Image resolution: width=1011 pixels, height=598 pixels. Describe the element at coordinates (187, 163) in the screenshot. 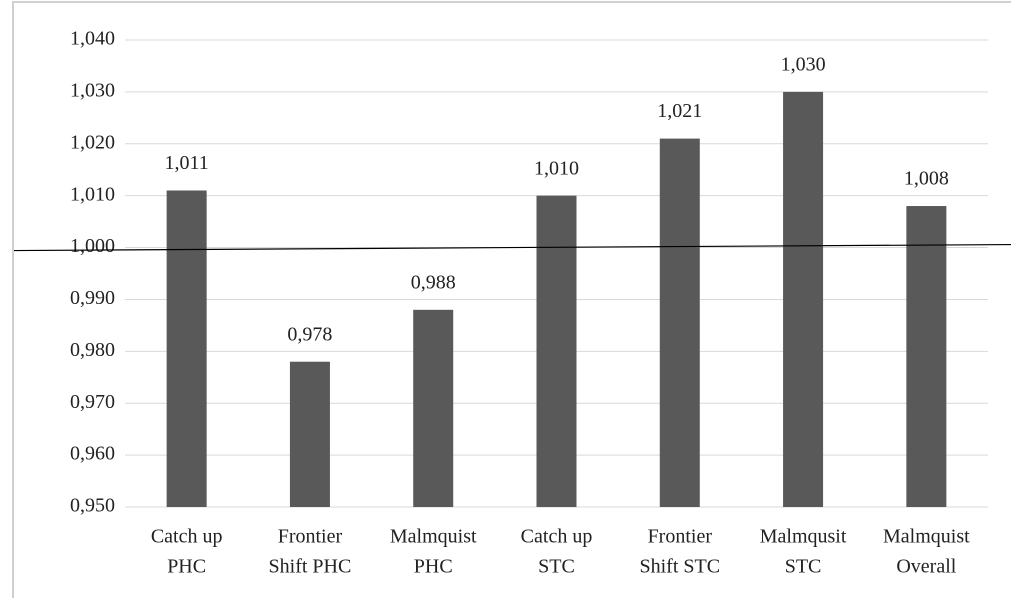

I see `data-label: 1,011` at that location.